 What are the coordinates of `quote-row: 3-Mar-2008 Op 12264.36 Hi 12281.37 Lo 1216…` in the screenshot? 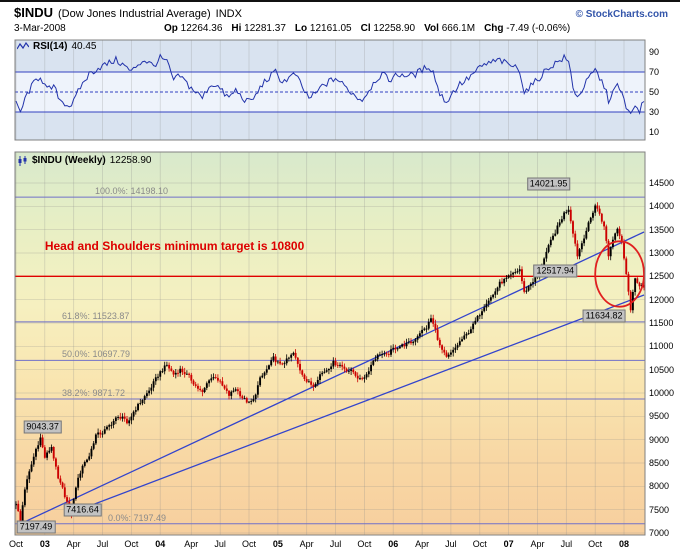 It's located at (341, 28).